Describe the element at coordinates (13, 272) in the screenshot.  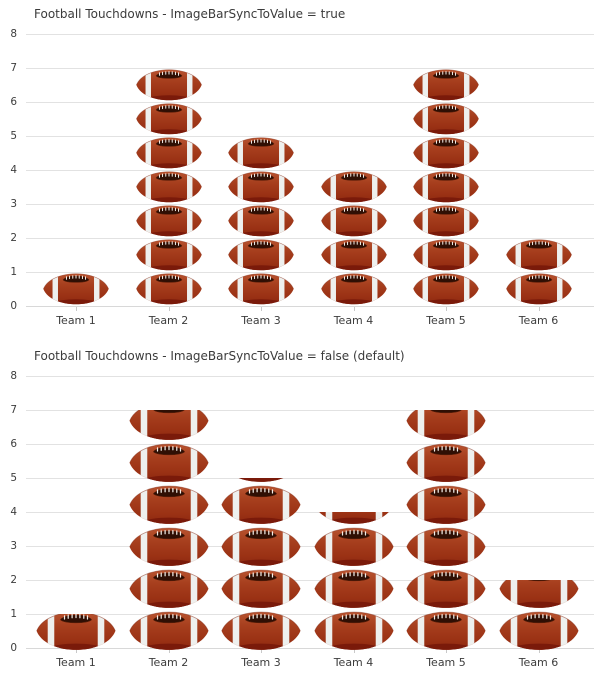
I see `y-axis-label: 1` at that location.